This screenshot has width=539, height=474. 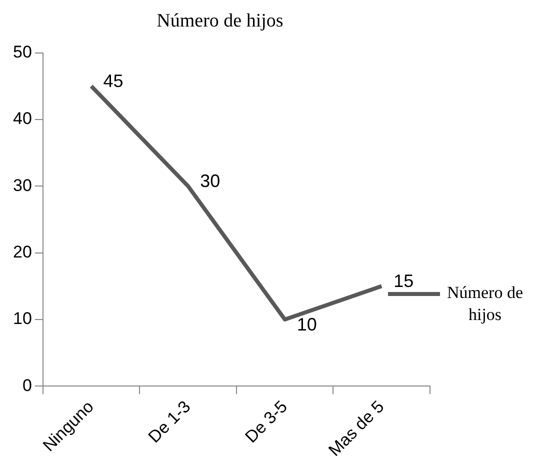 I want to click on y-tick-label: 0, so click(x=27, y=385).